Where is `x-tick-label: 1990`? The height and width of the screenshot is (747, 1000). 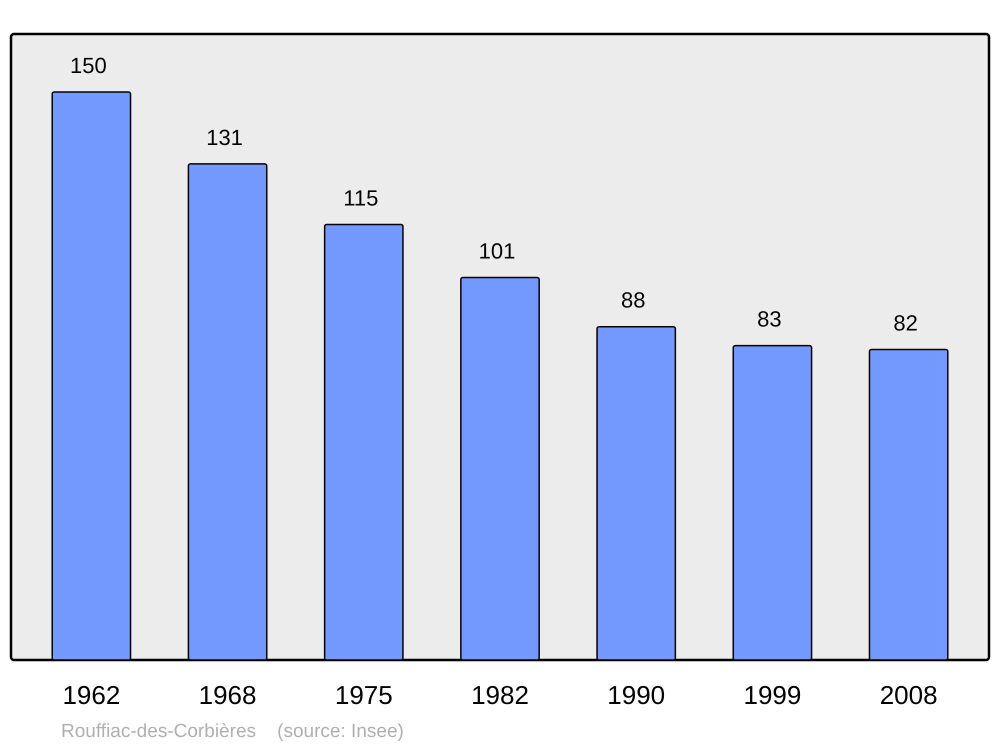 x-tick-label: 1990 is located at coordinates (636, 695).